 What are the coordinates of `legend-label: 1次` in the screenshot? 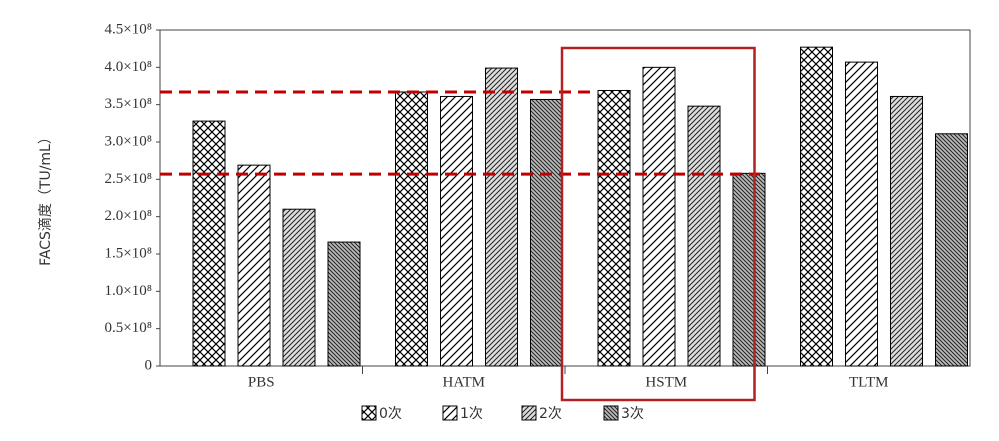 It's located at (471, 414).